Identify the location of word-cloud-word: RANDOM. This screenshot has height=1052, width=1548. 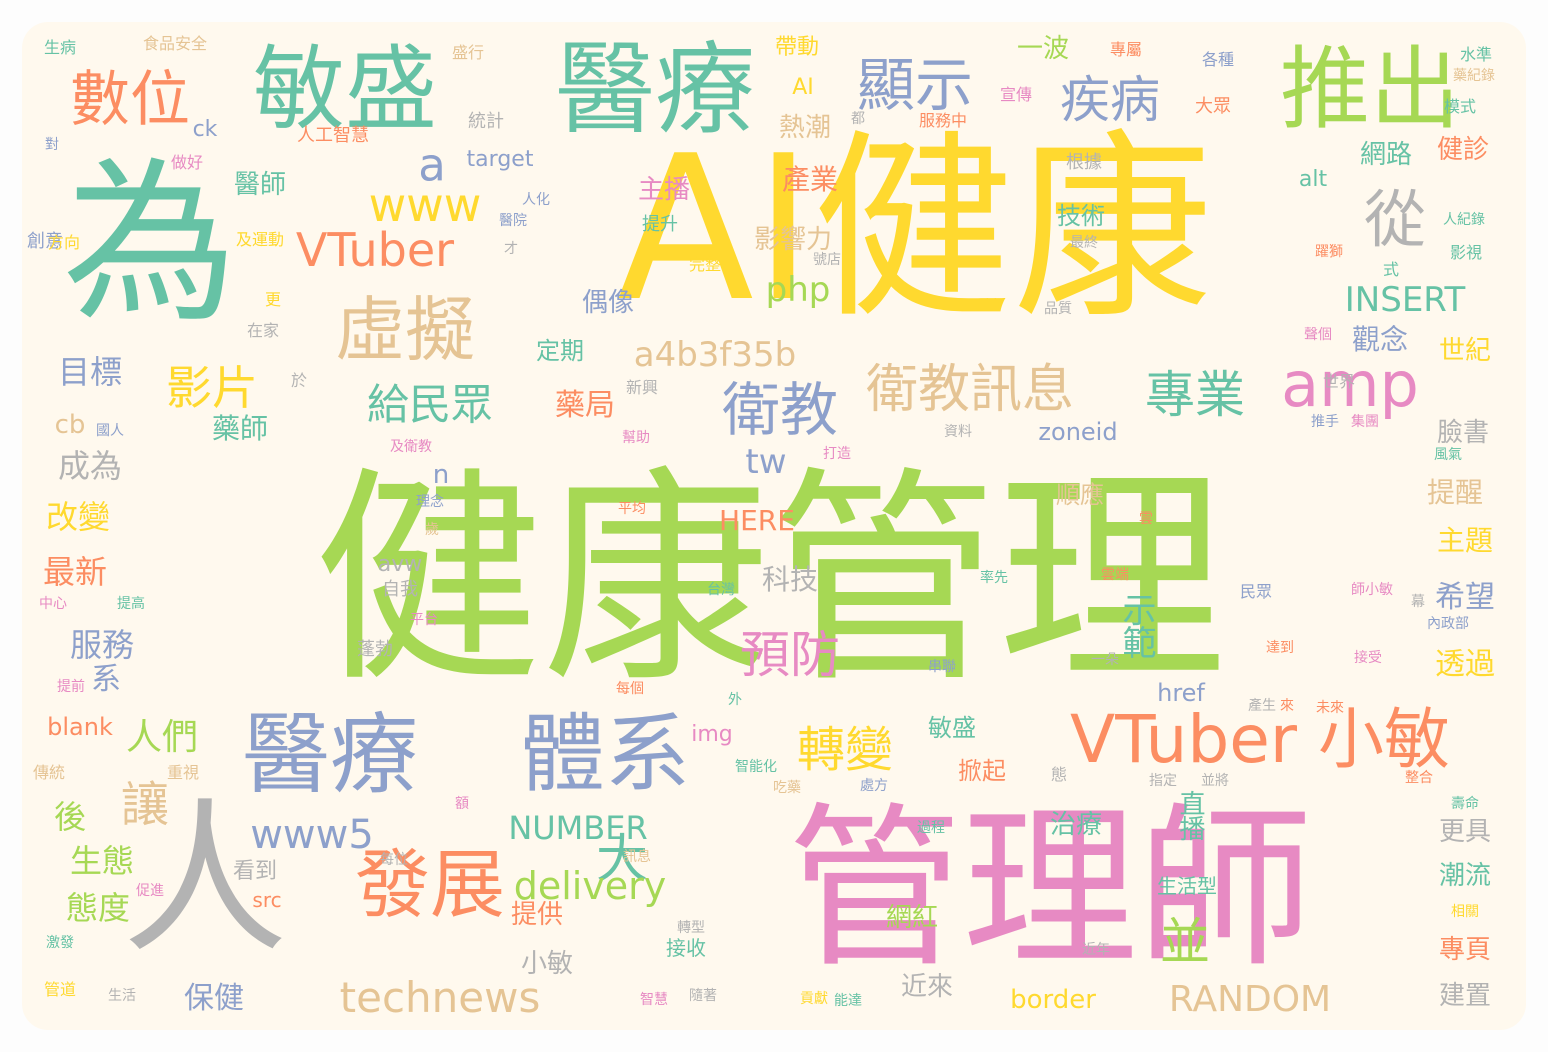
(1250, 999).